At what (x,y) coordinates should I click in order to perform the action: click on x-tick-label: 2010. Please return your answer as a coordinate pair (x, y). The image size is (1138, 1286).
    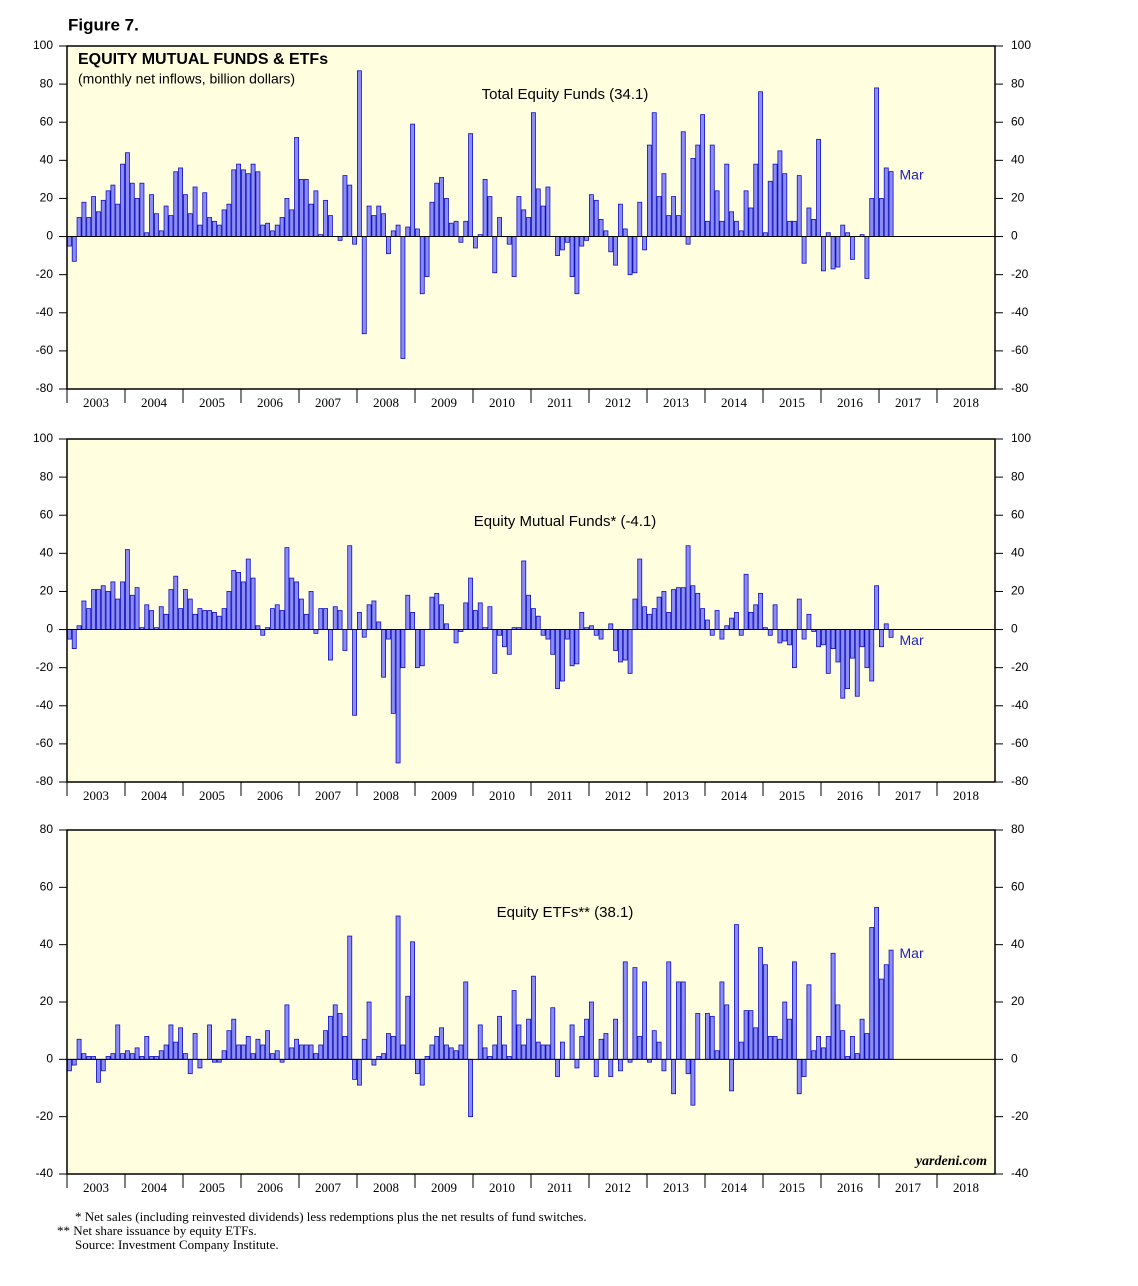
    Looking at the image, I should click on (502, 402).